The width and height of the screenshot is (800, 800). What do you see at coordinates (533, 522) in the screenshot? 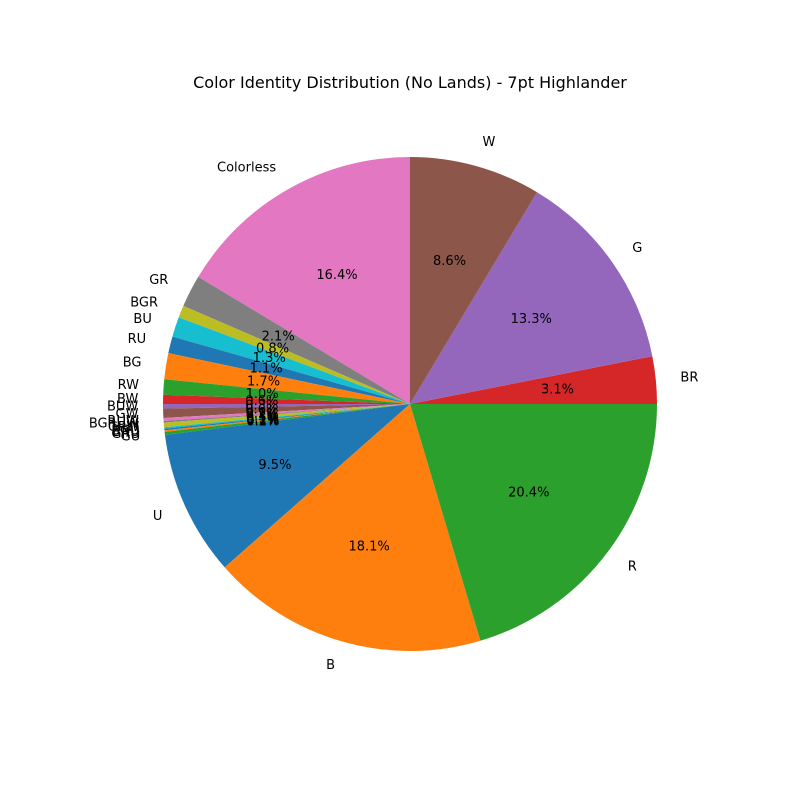
I see `pie-slice-r` at bounding box center [533, 522].